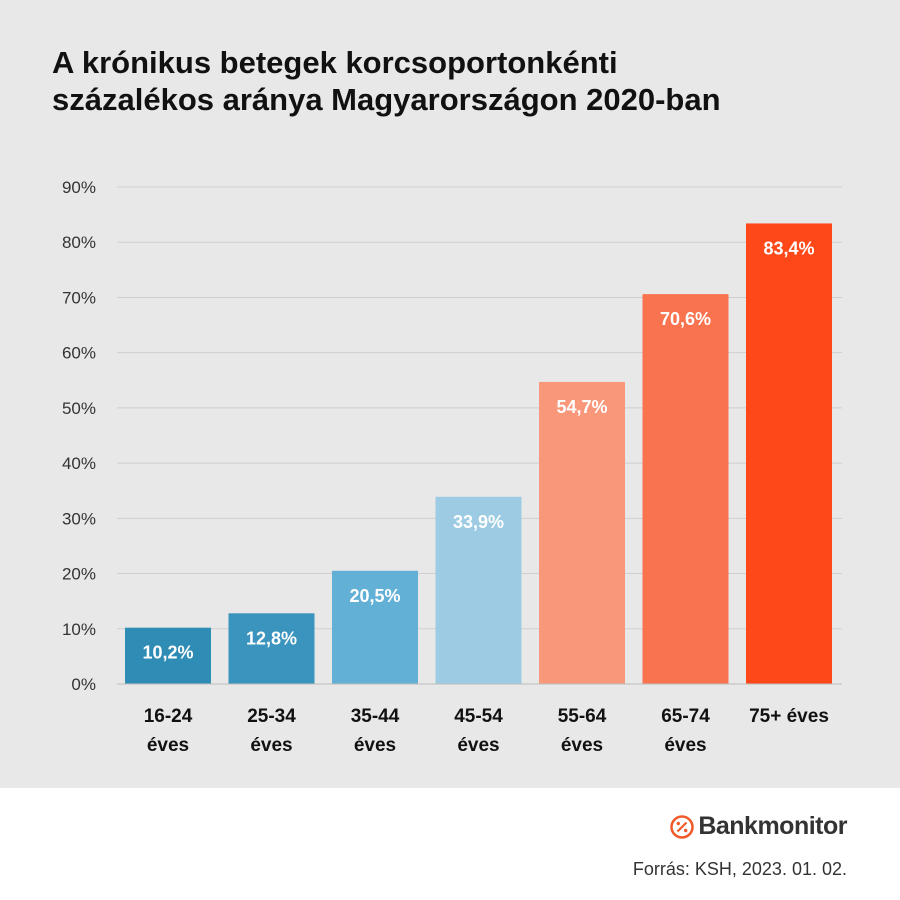 Image resolution: width=900 pixels, height=900 pixels. Describe the element at coordinates (685, 319) in the screenshot. I see `bar-value-label: 70,6%` at that location.